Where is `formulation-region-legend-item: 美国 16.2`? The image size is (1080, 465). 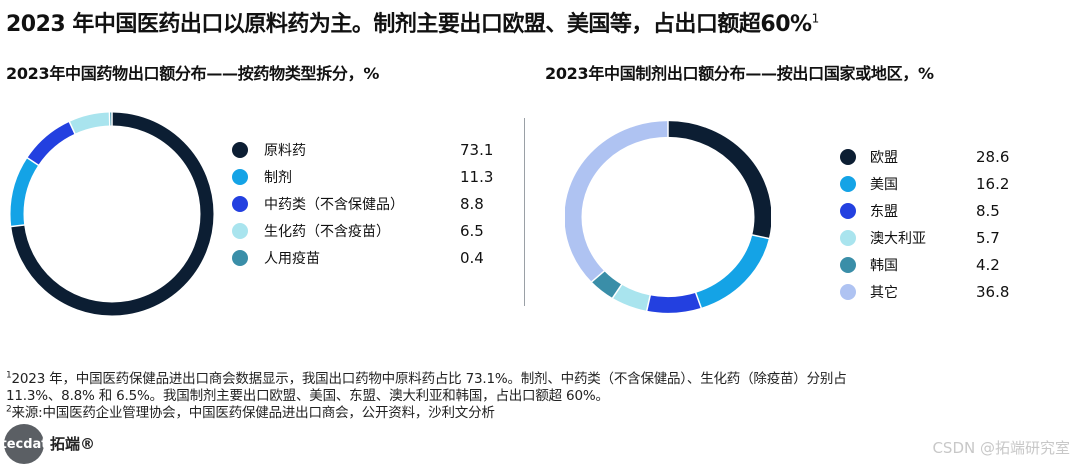 formulation-region-legend-item: 美国 16.2 is located at coordinates (924, 184).